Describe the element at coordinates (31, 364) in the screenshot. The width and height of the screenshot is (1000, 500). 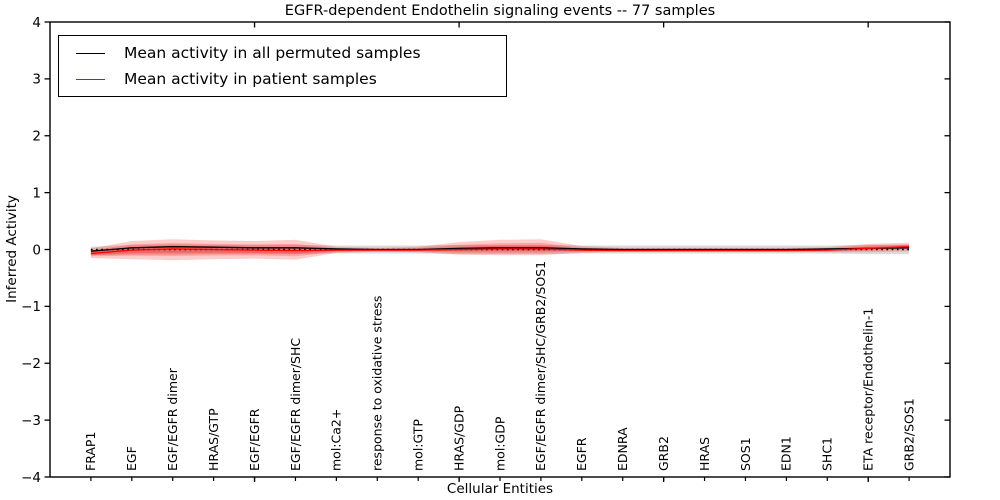
I see `y-tick-label: −2` at that location.